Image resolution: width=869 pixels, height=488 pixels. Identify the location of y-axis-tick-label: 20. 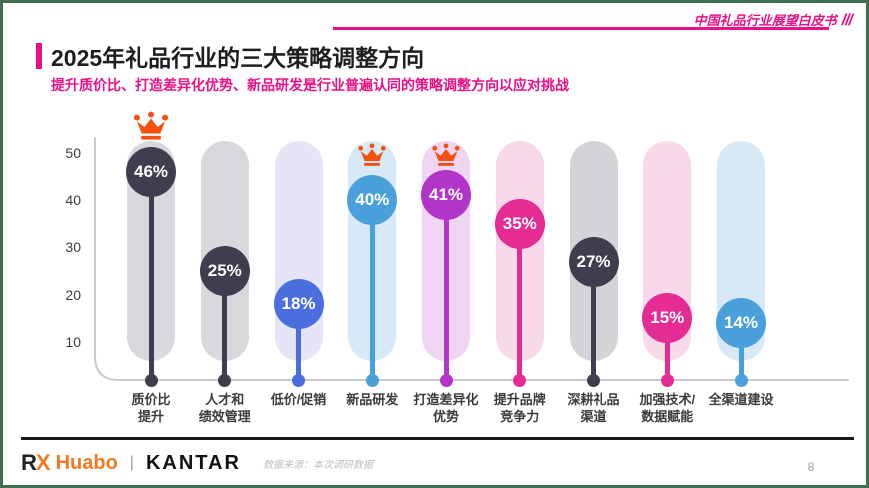
(73, 294).